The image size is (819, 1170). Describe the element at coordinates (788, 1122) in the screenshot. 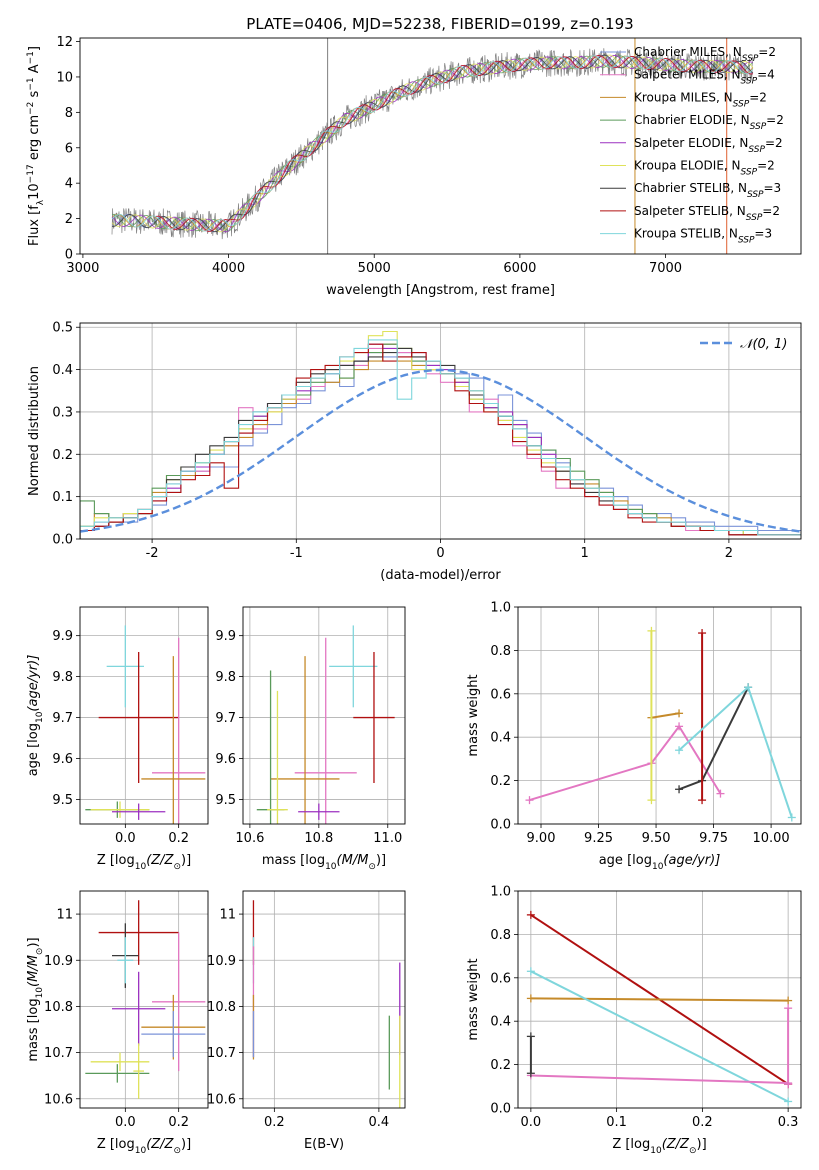

I see `x-tick-label: 0.3` at that location.